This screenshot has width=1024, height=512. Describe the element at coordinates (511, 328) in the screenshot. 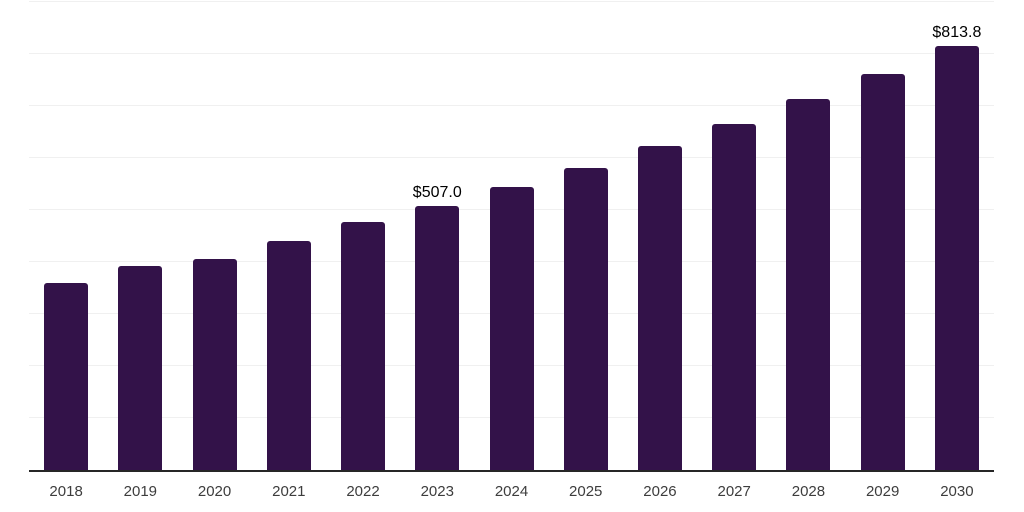

I see `bar-2024` at that location.